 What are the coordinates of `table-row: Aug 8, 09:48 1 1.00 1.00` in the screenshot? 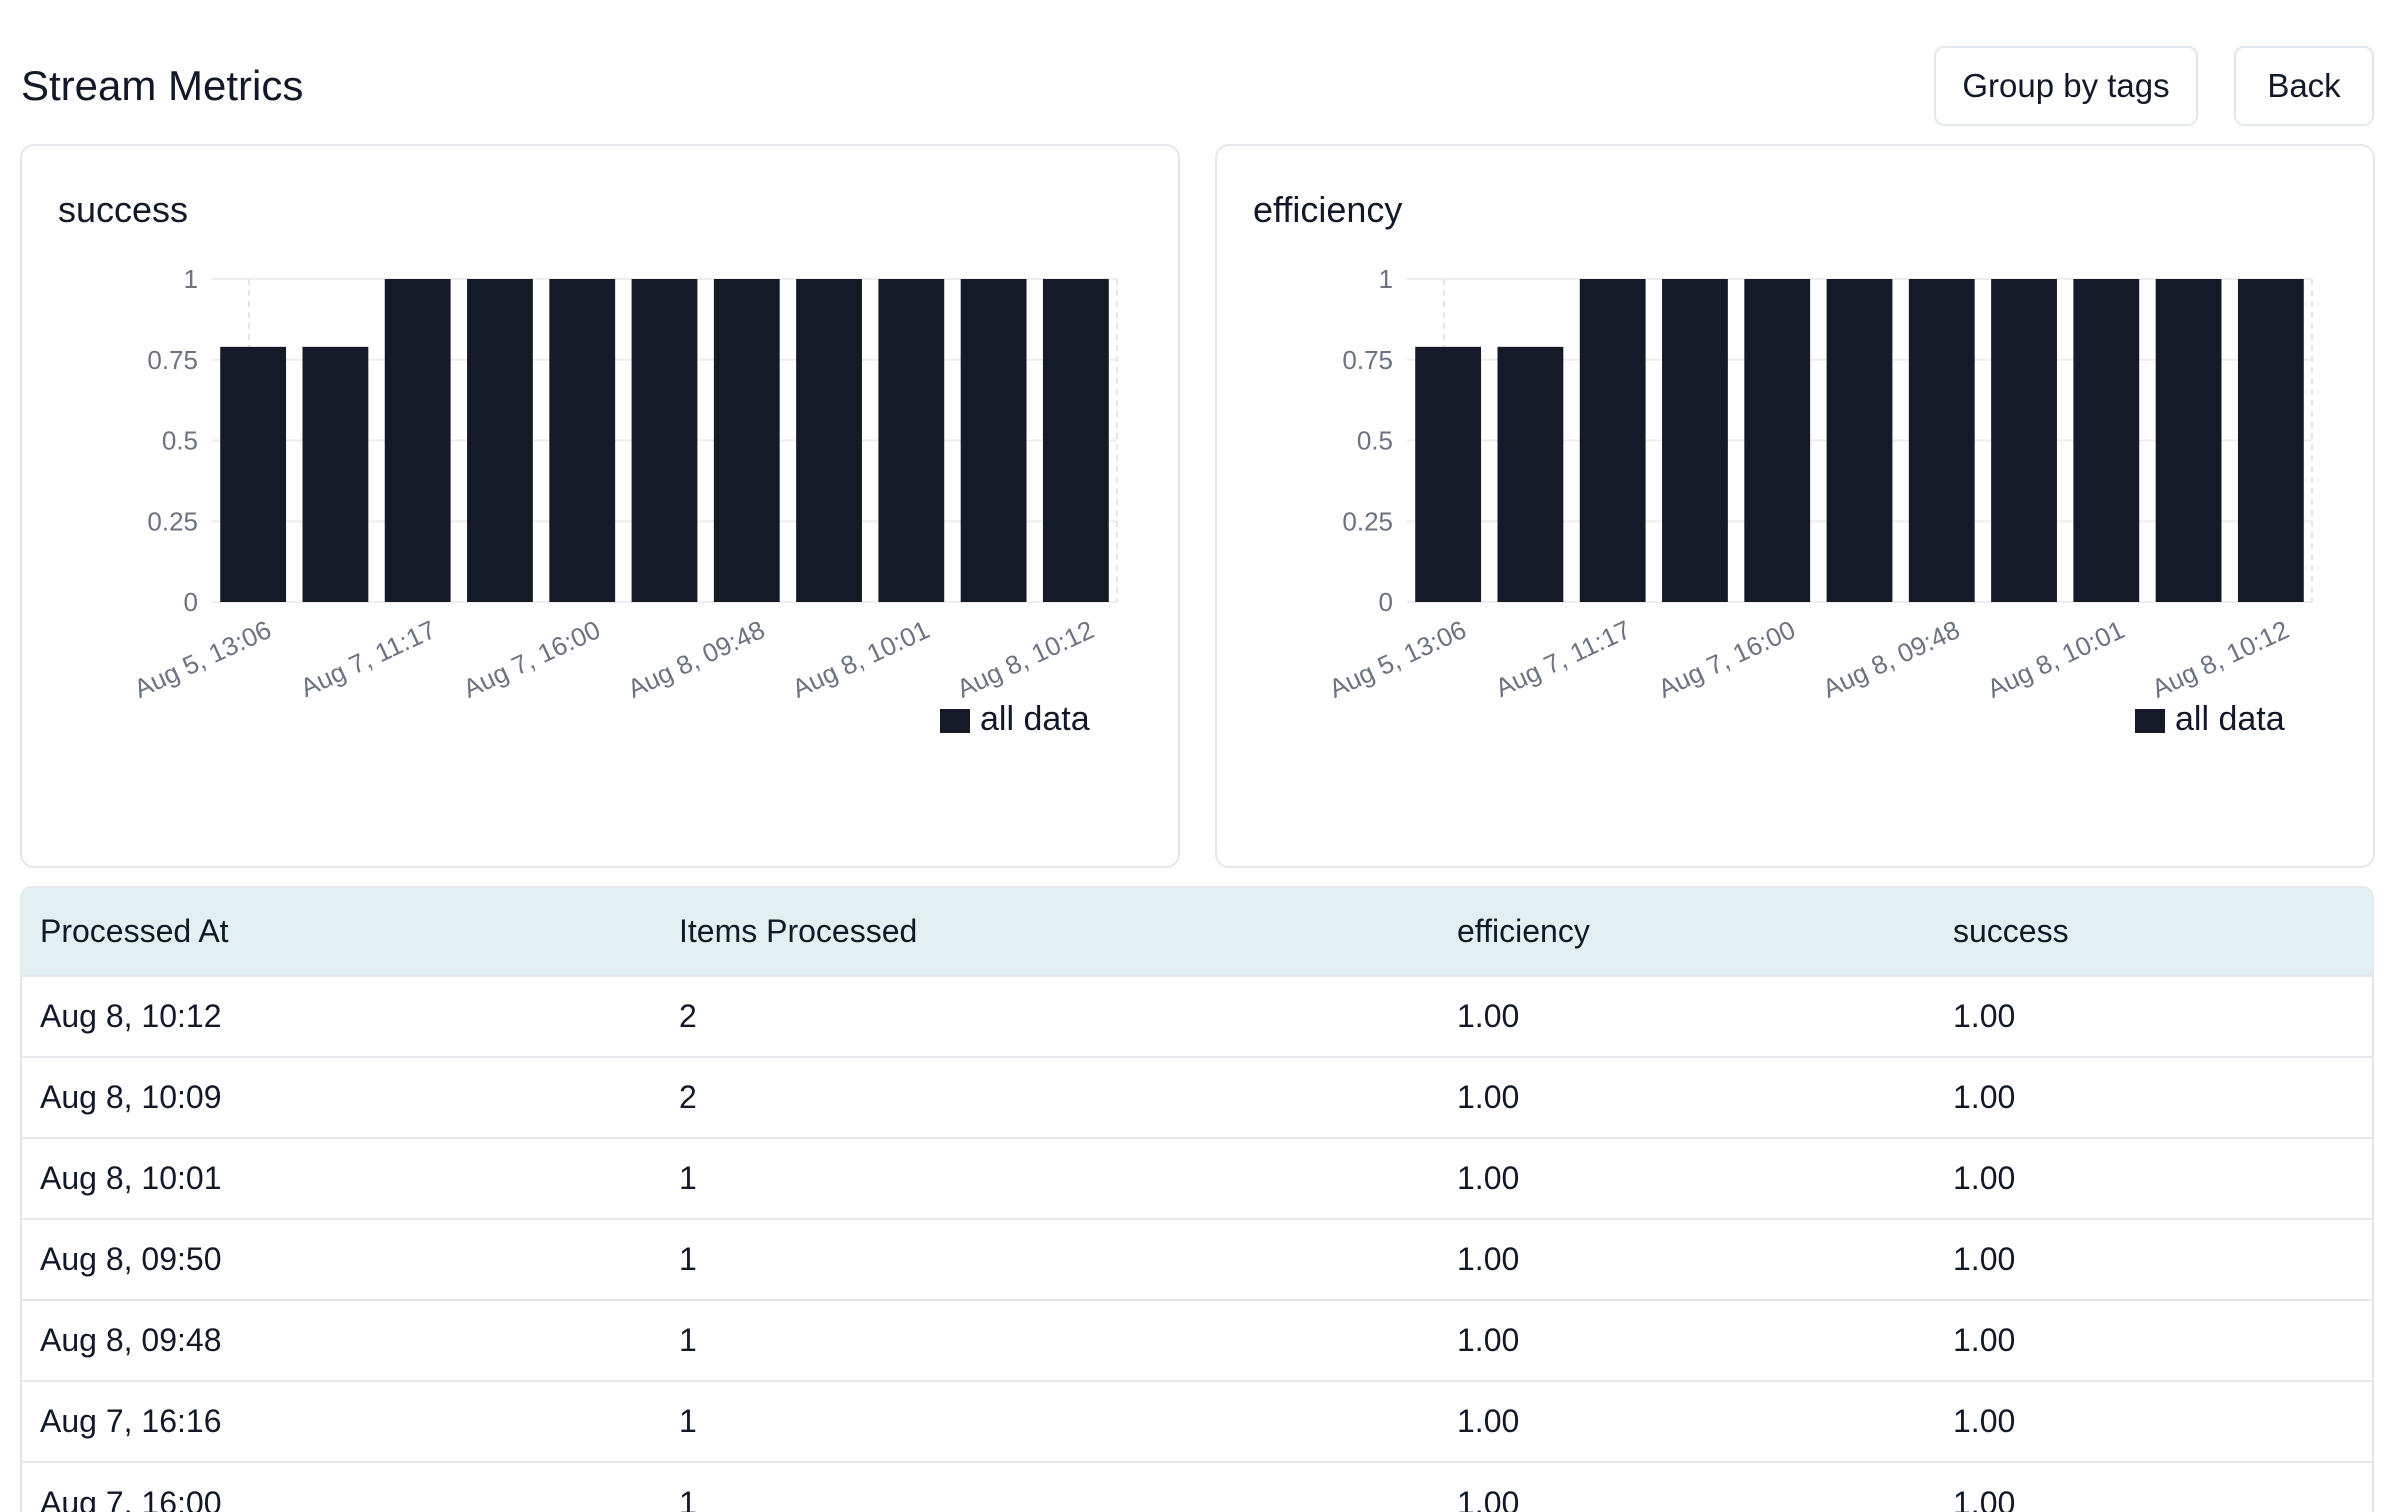 It's located at (1197, 1340).